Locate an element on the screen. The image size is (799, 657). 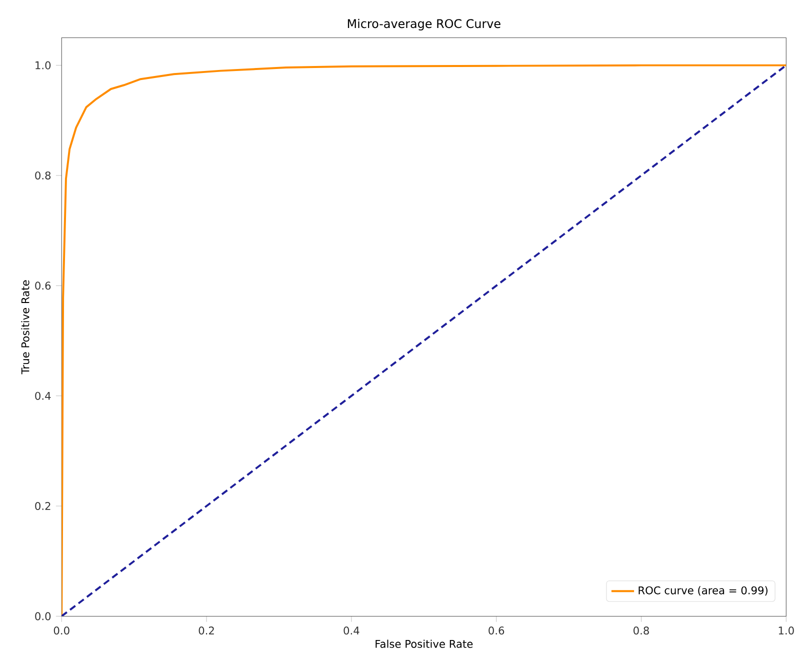
y-axis-title: True Positive Rate is located at coordinates (25, 327).